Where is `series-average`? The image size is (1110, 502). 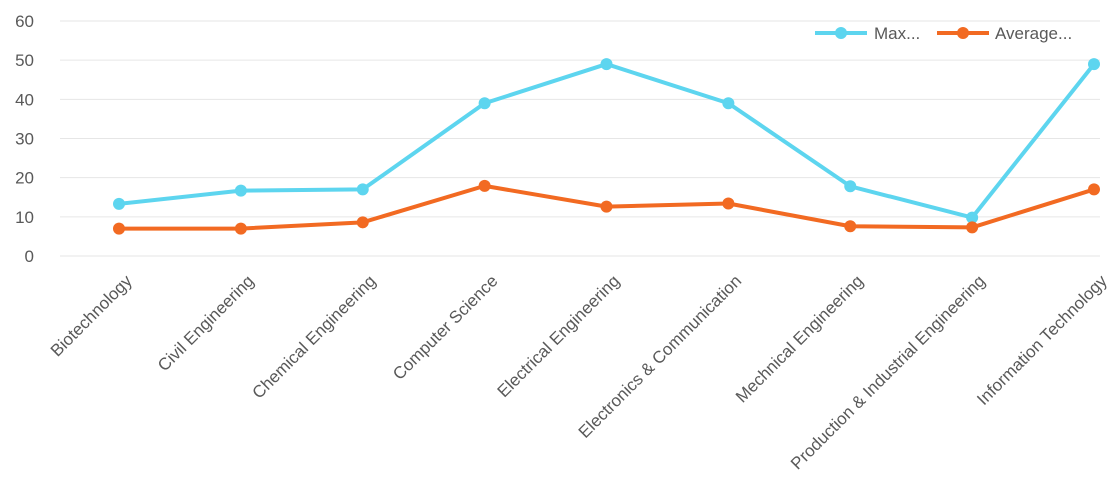 series-average is located at coordinates (606, 207).